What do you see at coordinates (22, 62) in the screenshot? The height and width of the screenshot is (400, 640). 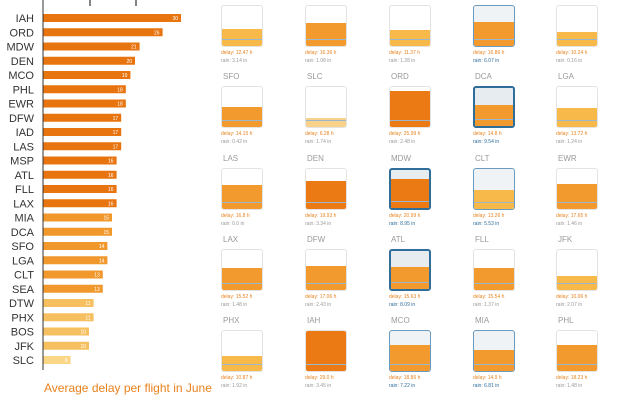 I see `category-label-DEN: DEN` at bounding box center [22, 62].